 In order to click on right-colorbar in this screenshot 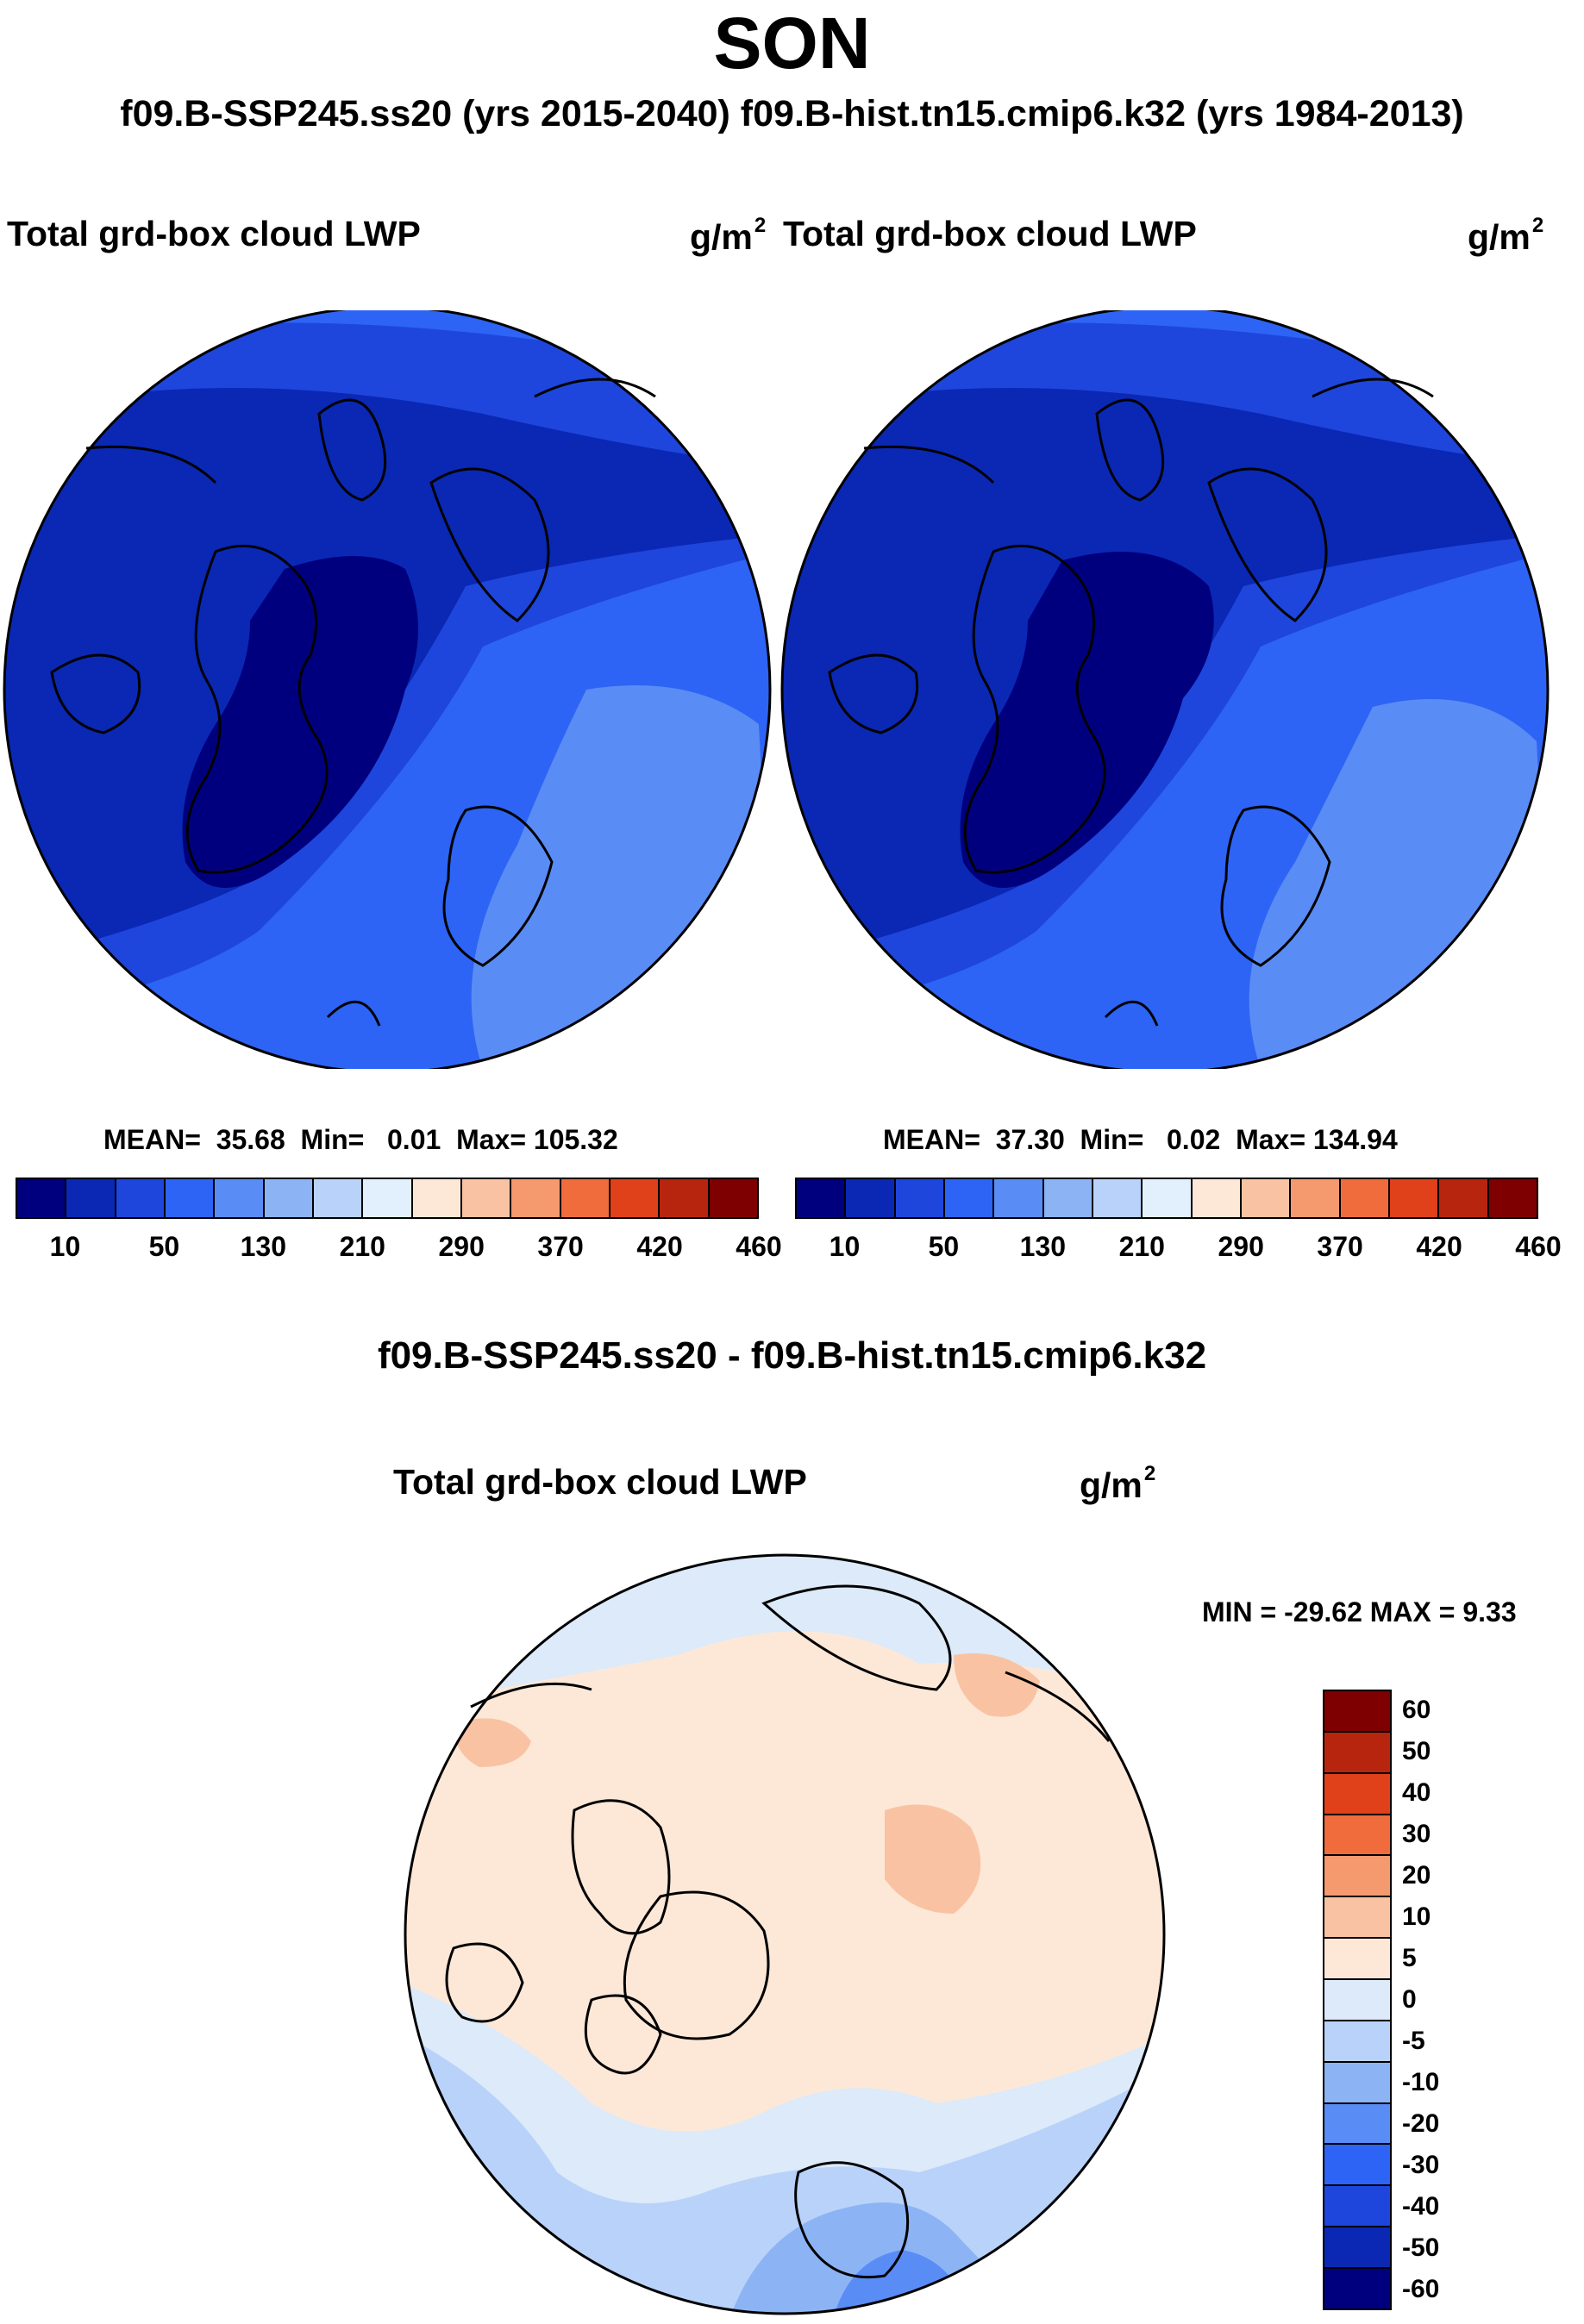, I will do `click(1167, 1198)`.